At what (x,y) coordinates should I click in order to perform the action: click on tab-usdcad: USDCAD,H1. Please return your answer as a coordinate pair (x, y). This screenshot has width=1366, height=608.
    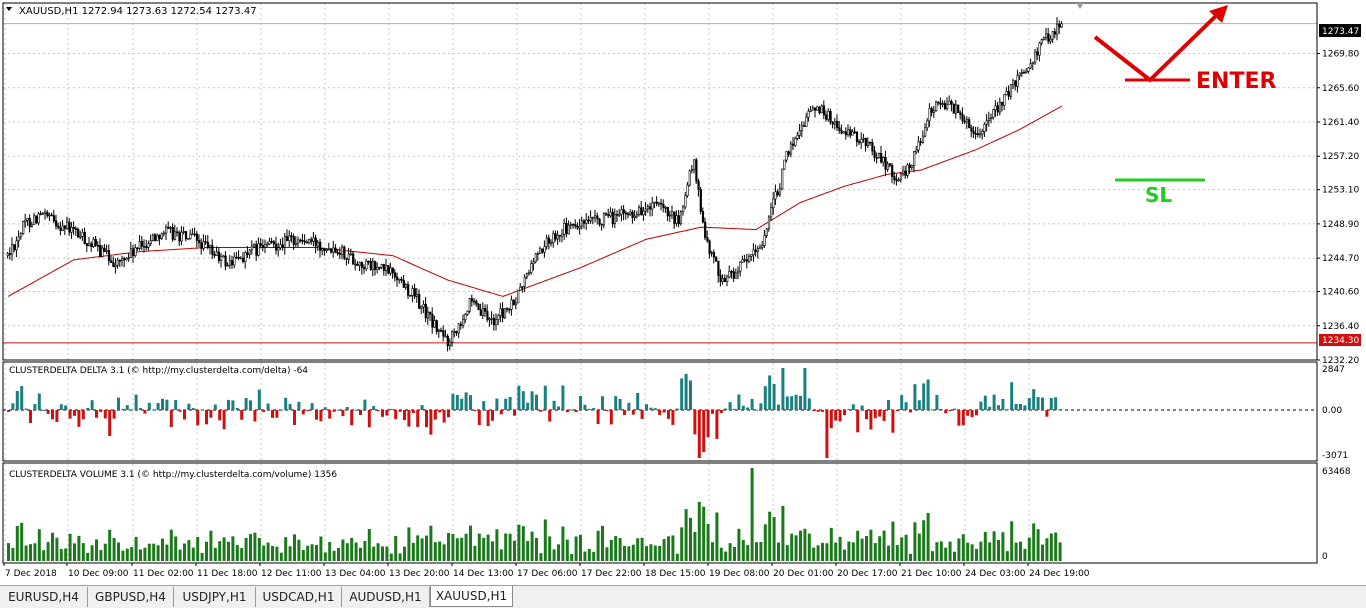
    Looking at the image, I should click on (299, 597).